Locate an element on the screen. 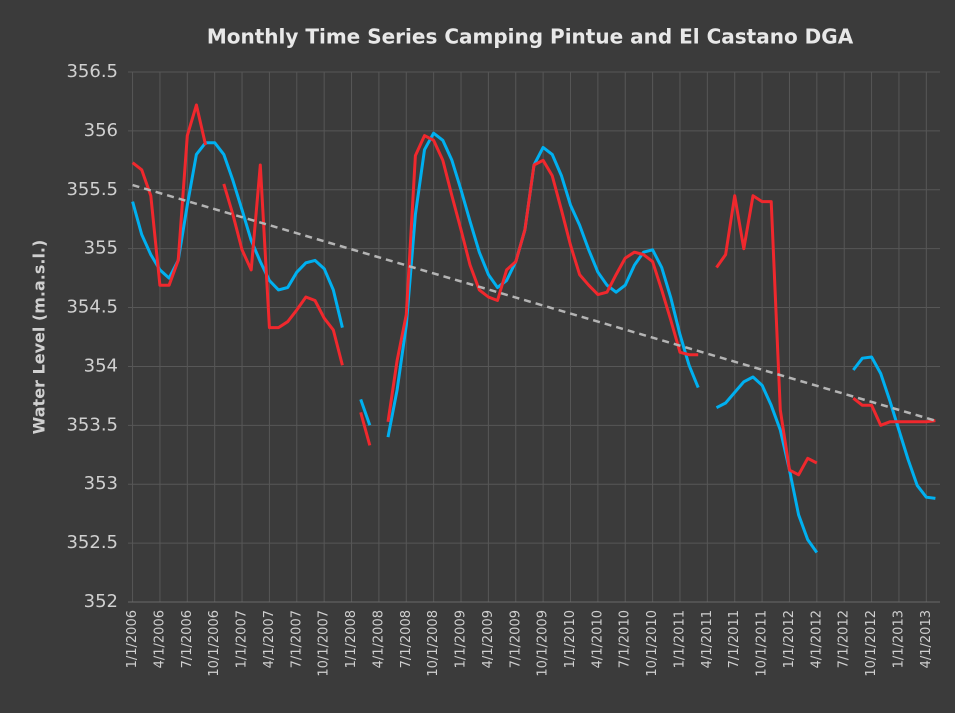  x-tick-label: 1/1/2009 is located at coordinates (461, 639).